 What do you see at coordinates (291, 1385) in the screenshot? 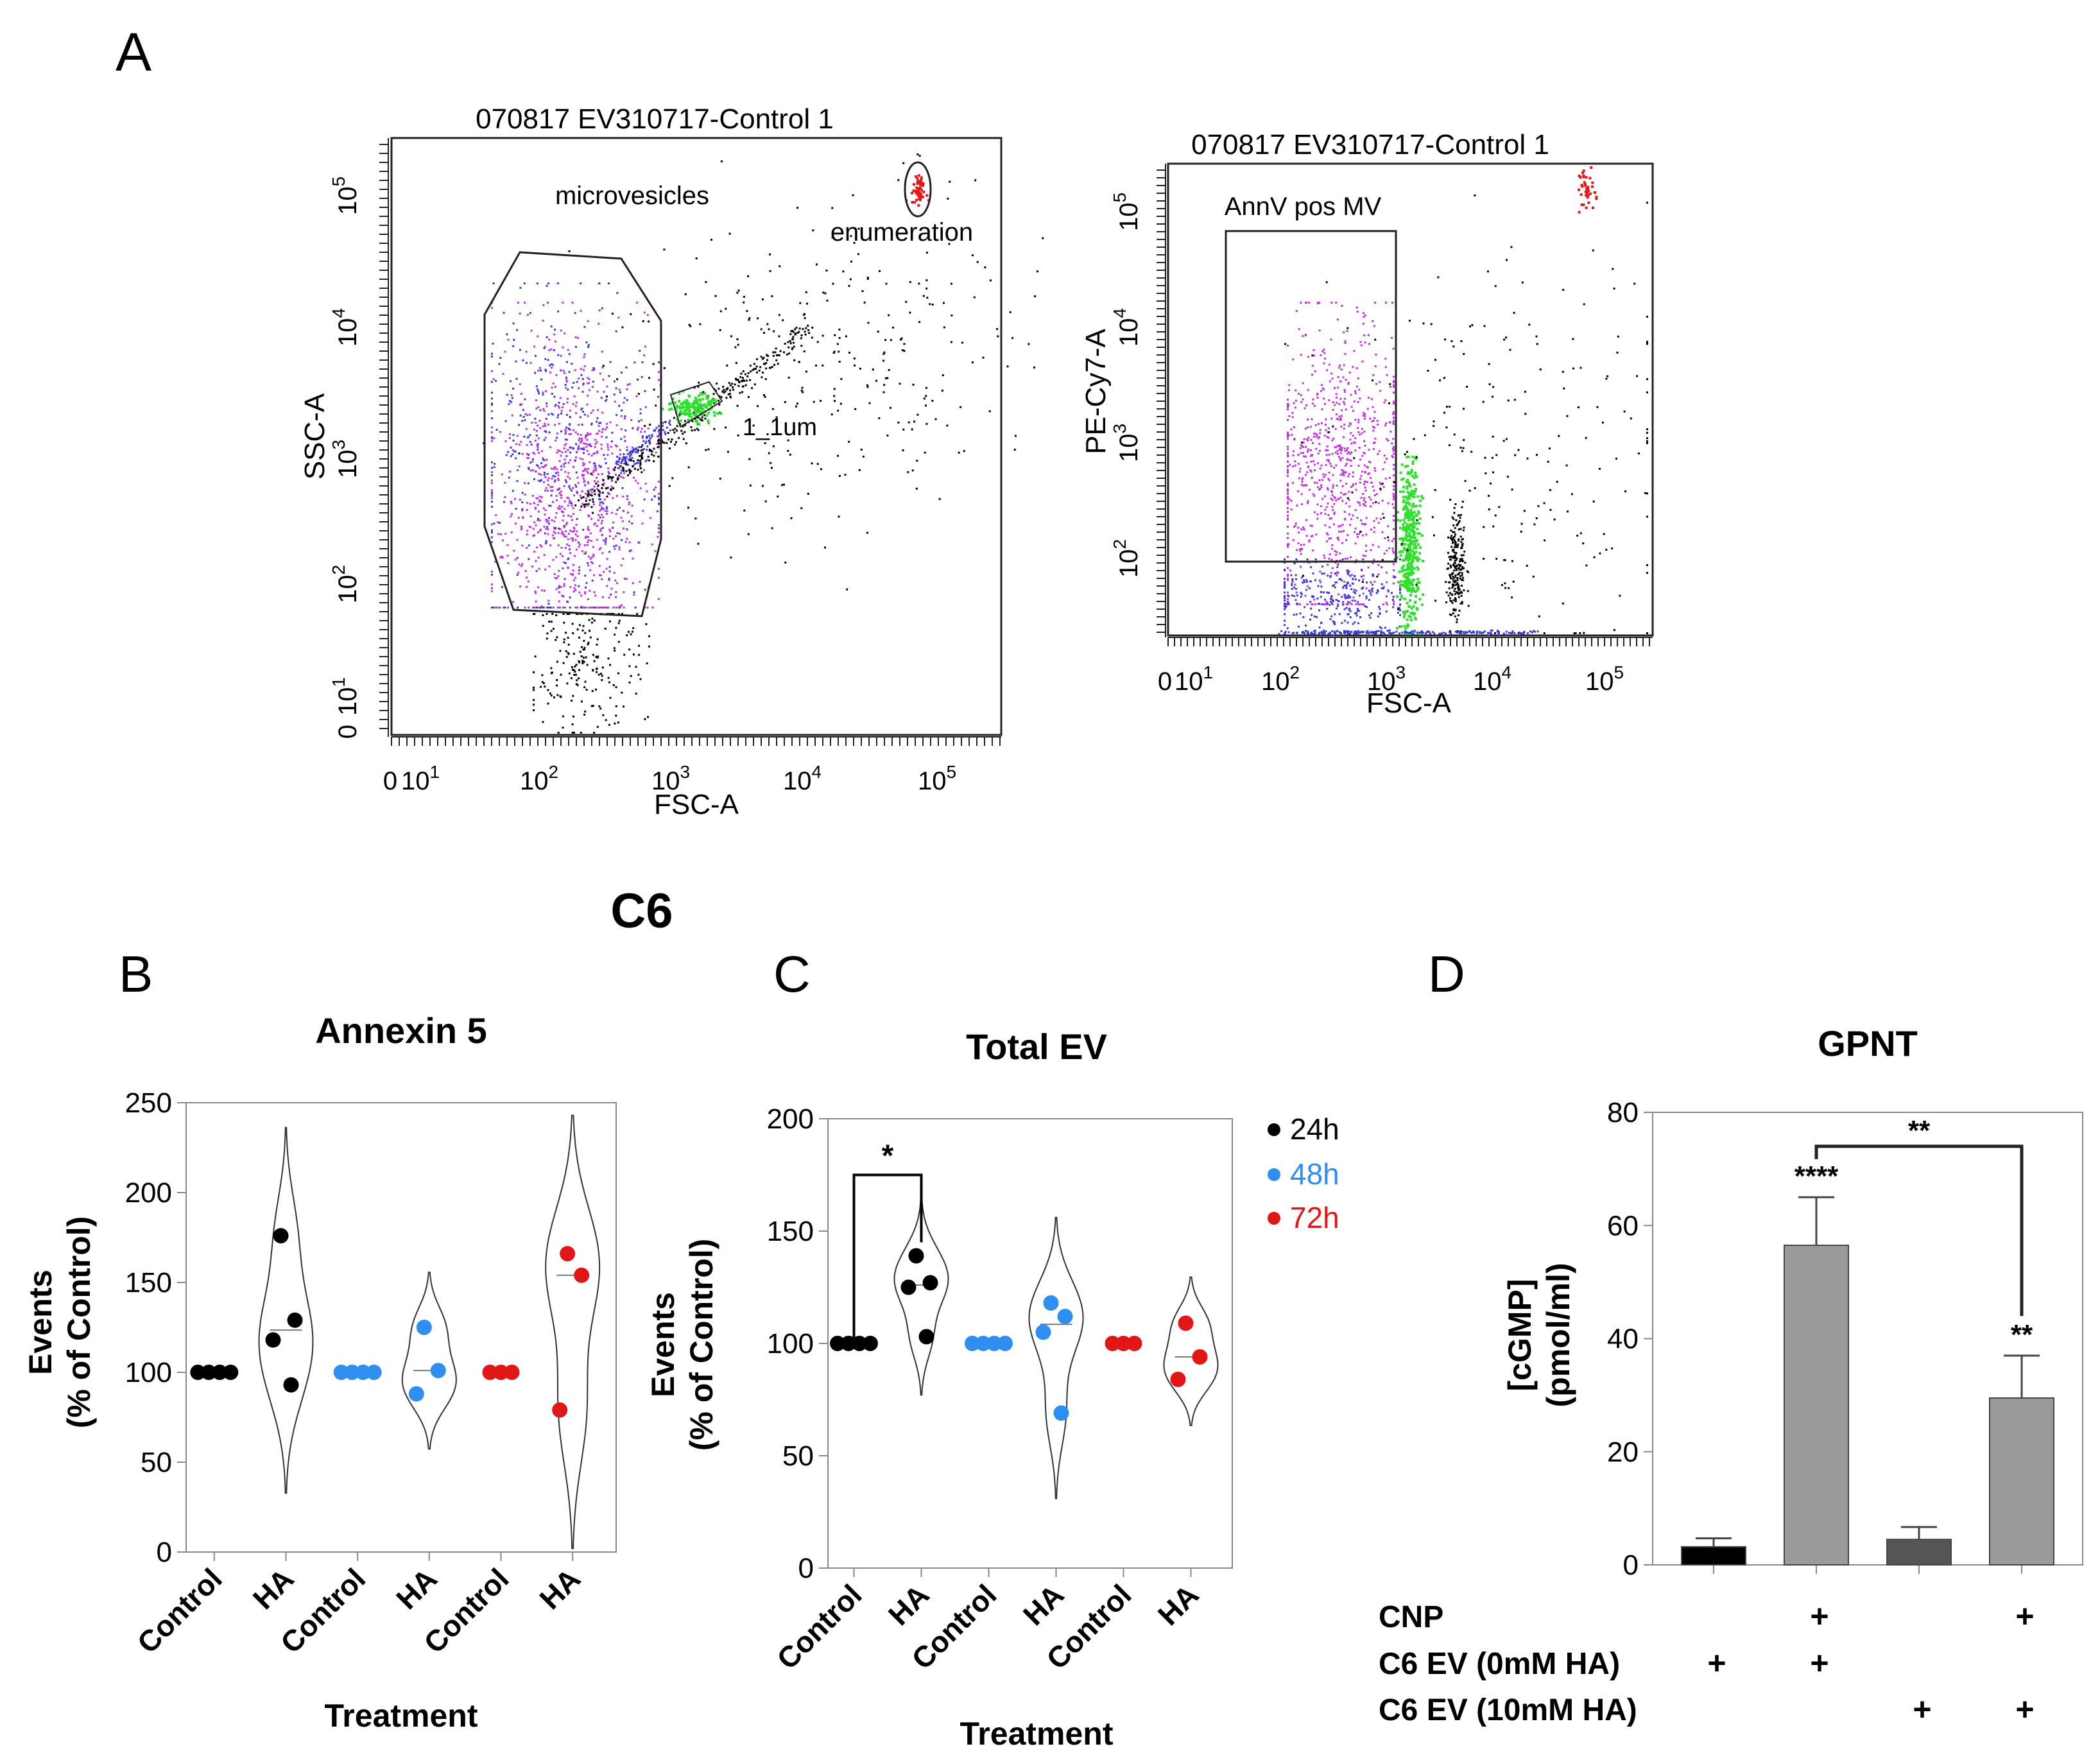
I see `annexin5-ha-point` at bounding box center [291, 1385].